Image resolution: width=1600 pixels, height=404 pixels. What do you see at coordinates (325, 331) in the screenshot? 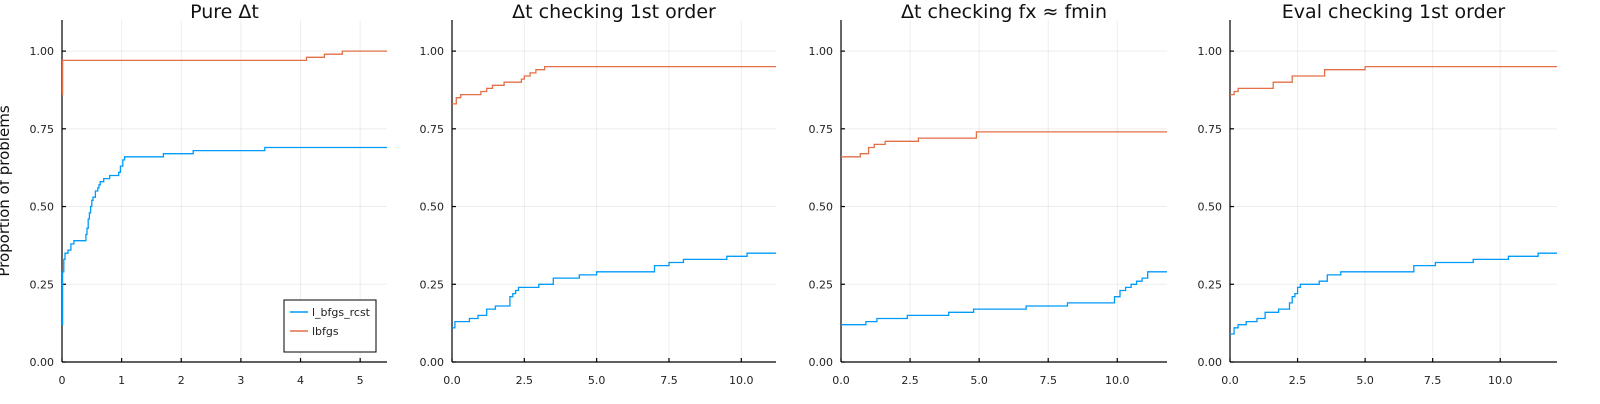
I see `legend-label: lbfgs` at bounding box center [325, 331].